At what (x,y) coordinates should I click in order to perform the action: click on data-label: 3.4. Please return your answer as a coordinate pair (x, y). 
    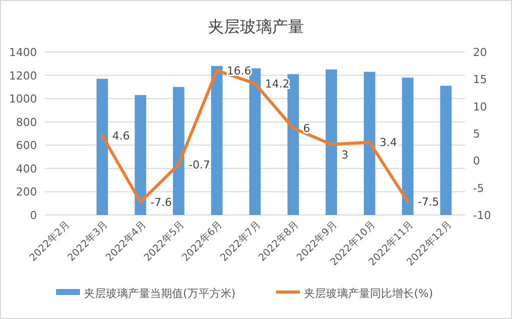
    Looking at the image, I should click on (389, 143).